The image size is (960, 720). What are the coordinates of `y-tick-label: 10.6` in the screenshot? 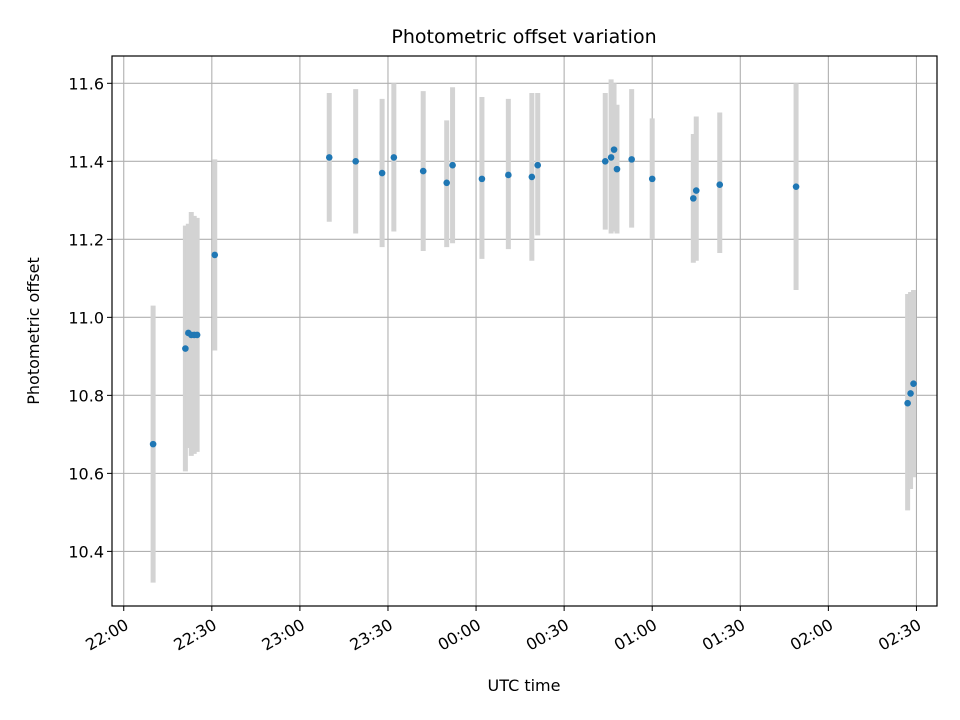 It's located at (86, 473).